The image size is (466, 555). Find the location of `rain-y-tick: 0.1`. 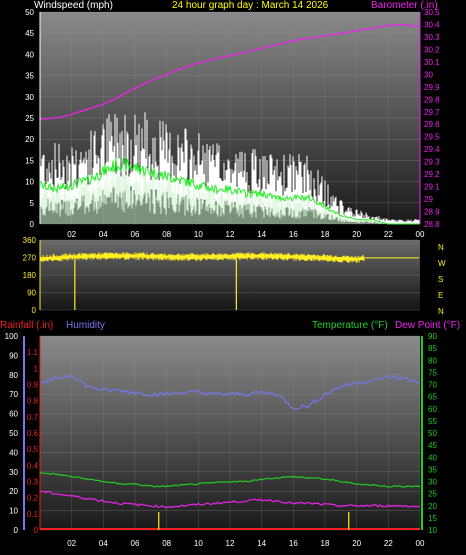

rain-y-tick: 0.1 is located at coordinates (33, 514).